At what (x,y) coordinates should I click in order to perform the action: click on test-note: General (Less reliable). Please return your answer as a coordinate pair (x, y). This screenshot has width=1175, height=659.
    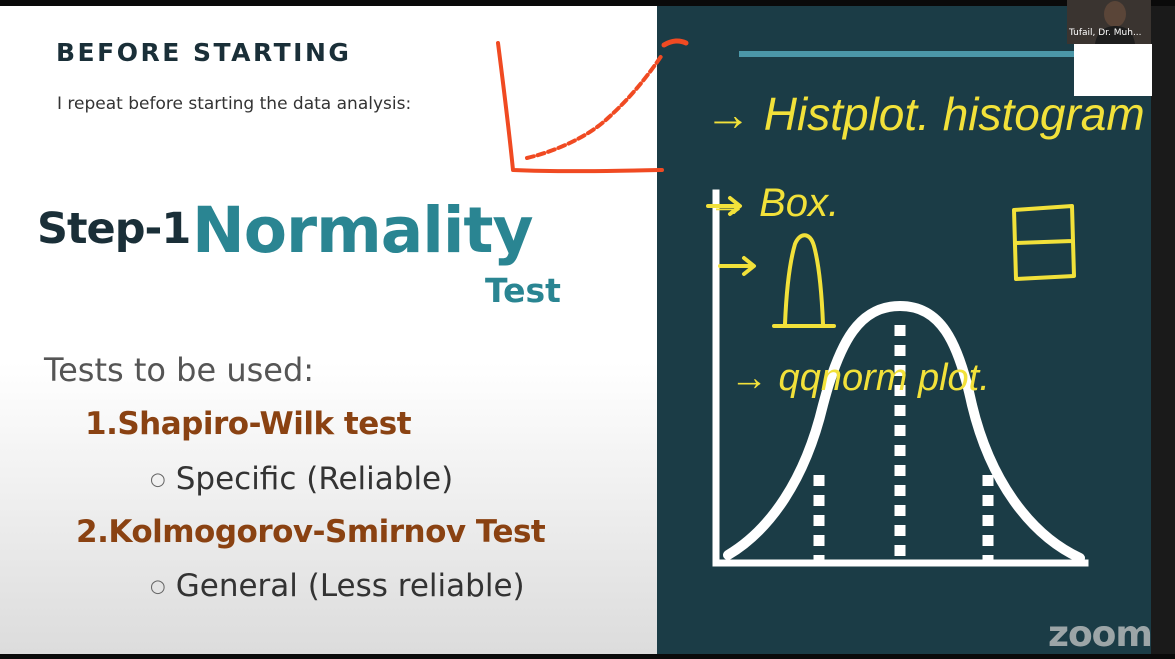
    Looking at the image, I should click on (350, 586).